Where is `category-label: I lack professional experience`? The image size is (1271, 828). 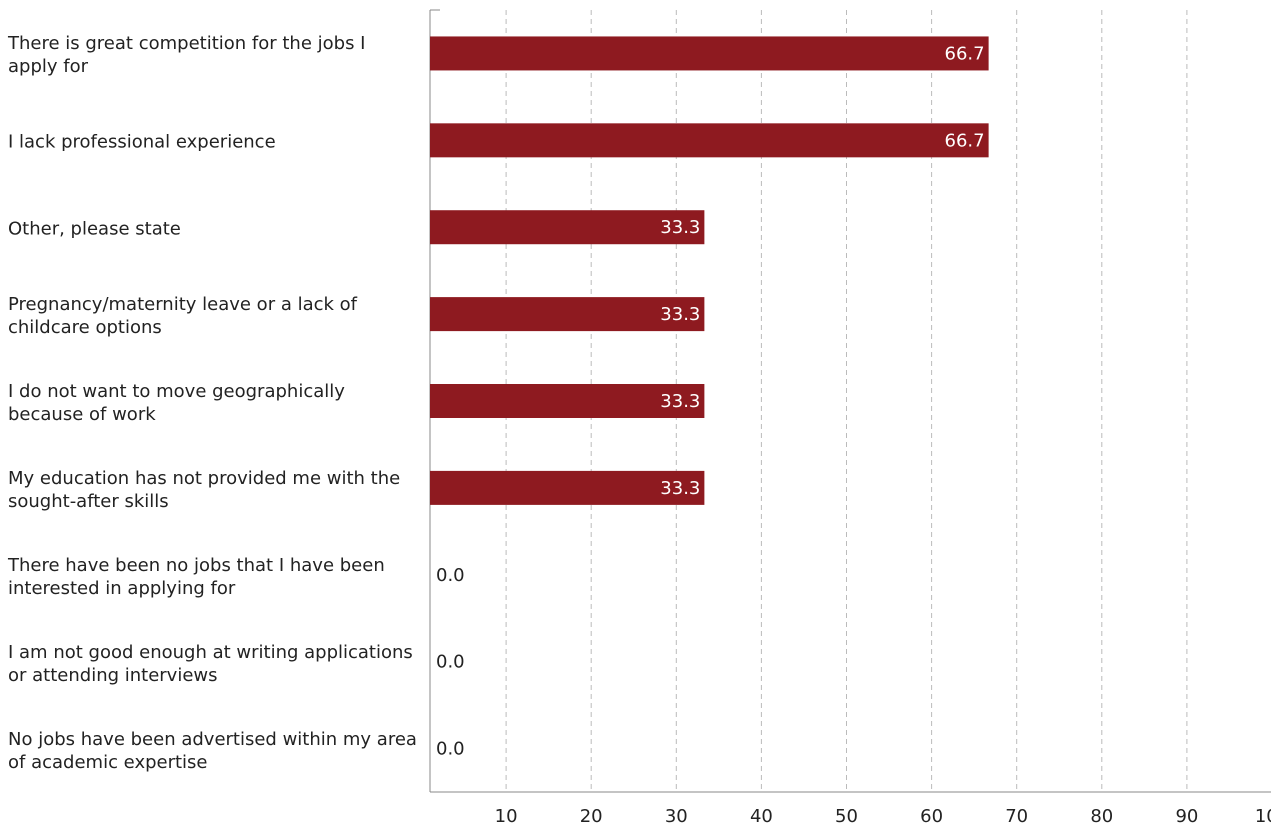 category-label: I lack professional experience is located at coordinates (142, 142).